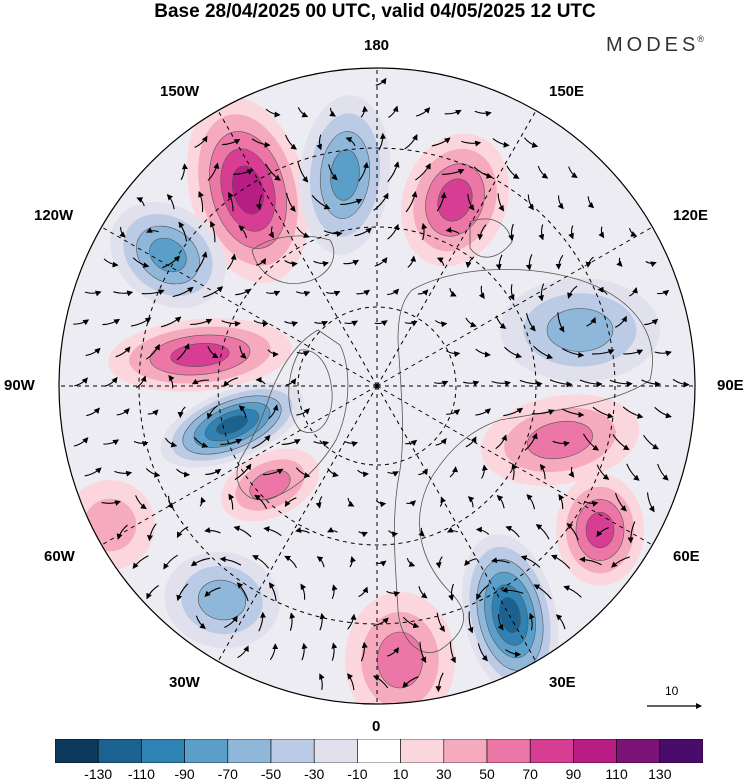 This screenshot has width=750, height=783. Describe the element at coordinates (491, 238) in the screenshot. I see `coastline-kamchatka` at that location.